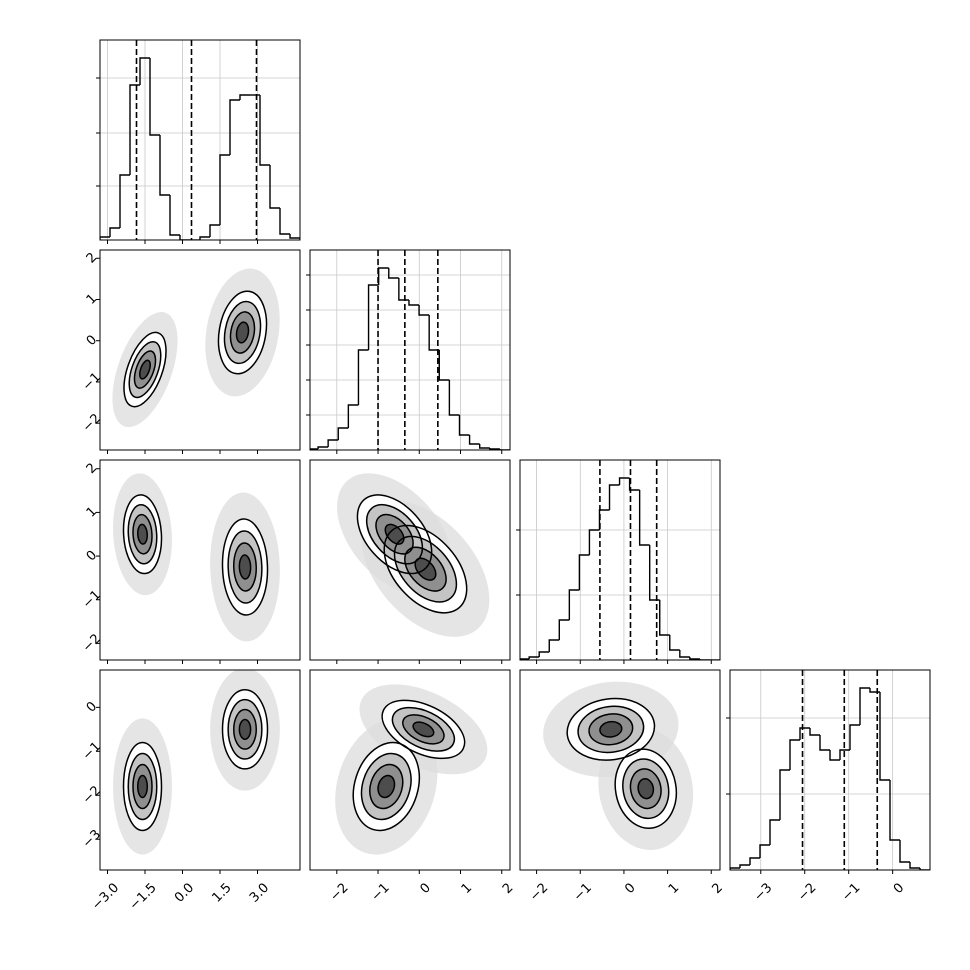 Image resolution: width=970 pixels, height=970 pixels. I want to click on x-tick-label: −1.5, so click(143, 896).